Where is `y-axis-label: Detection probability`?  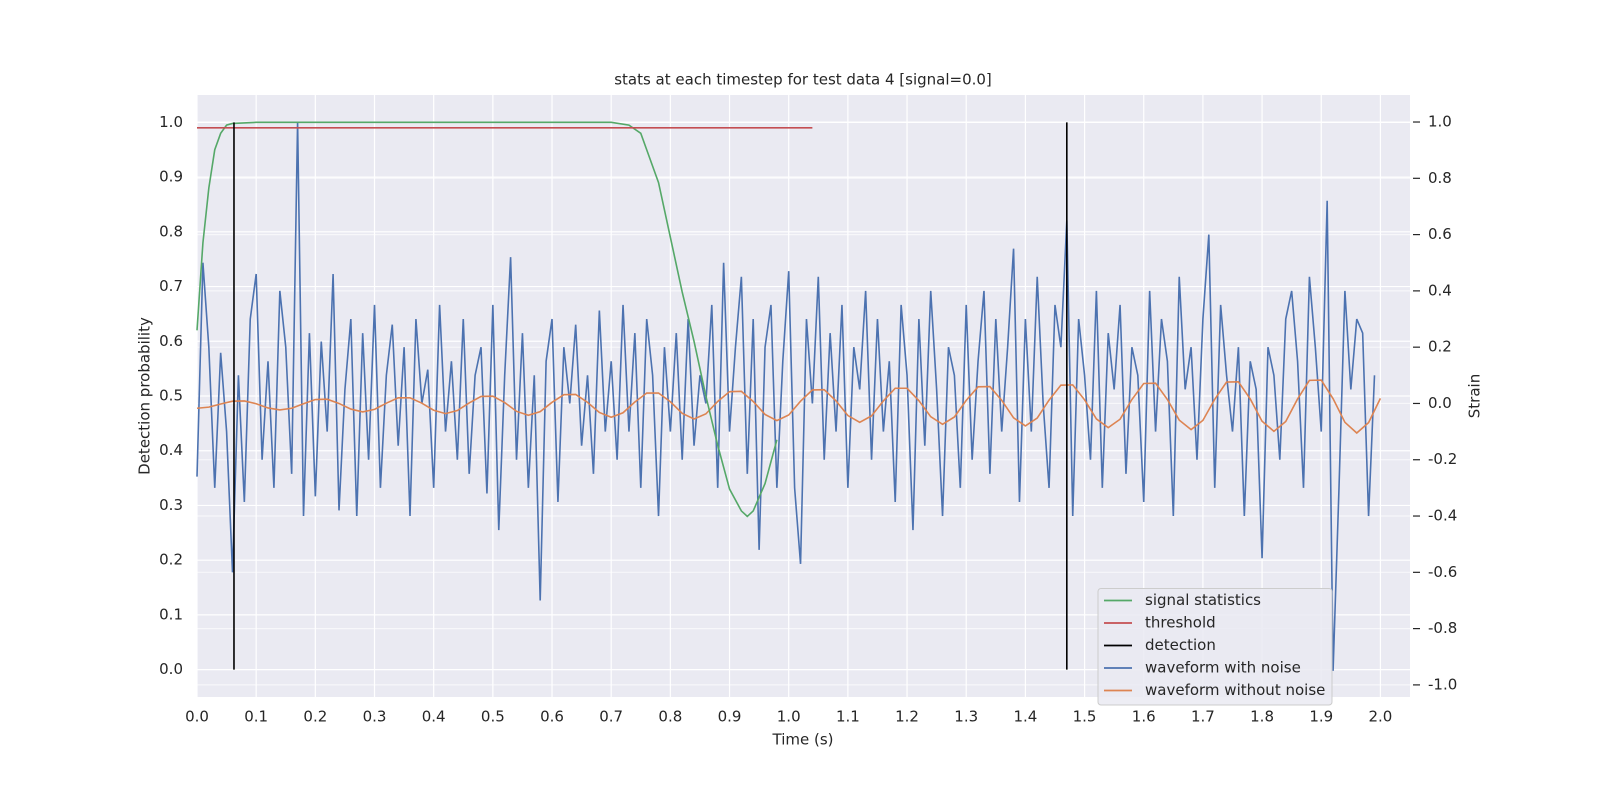 y-axis-label: Detection probability is located at coordinates (145, 396).